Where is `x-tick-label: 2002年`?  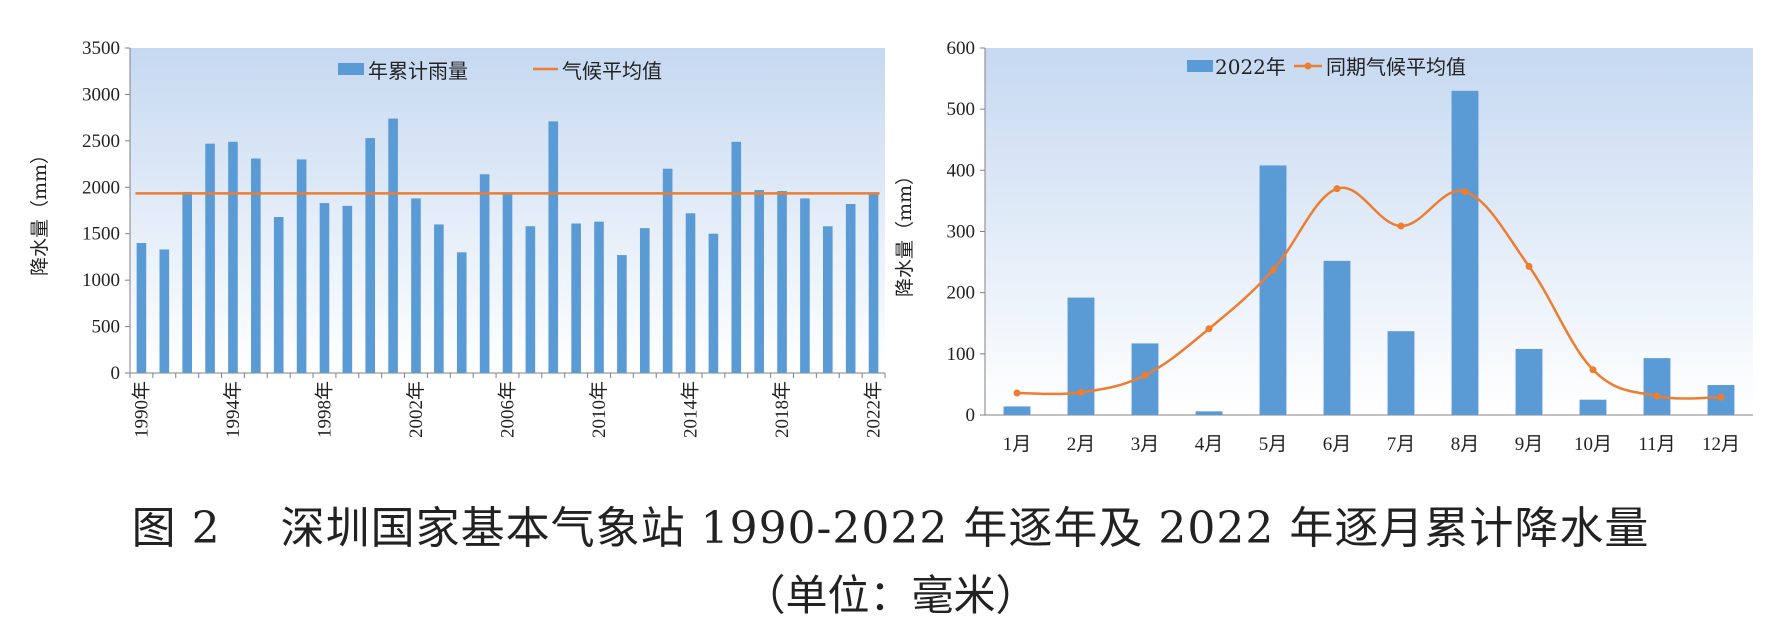
x-tick-label: 2002年 is located at coordinates (416, 409).